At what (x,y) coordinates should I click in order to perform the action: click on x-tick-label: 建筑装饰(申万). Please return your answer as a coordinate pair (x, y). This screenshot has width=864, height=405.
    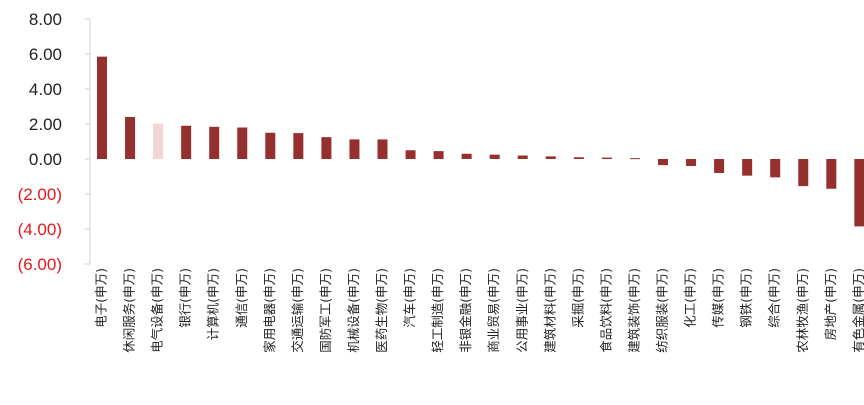
    Looking at the image, I should click on (633, 310).